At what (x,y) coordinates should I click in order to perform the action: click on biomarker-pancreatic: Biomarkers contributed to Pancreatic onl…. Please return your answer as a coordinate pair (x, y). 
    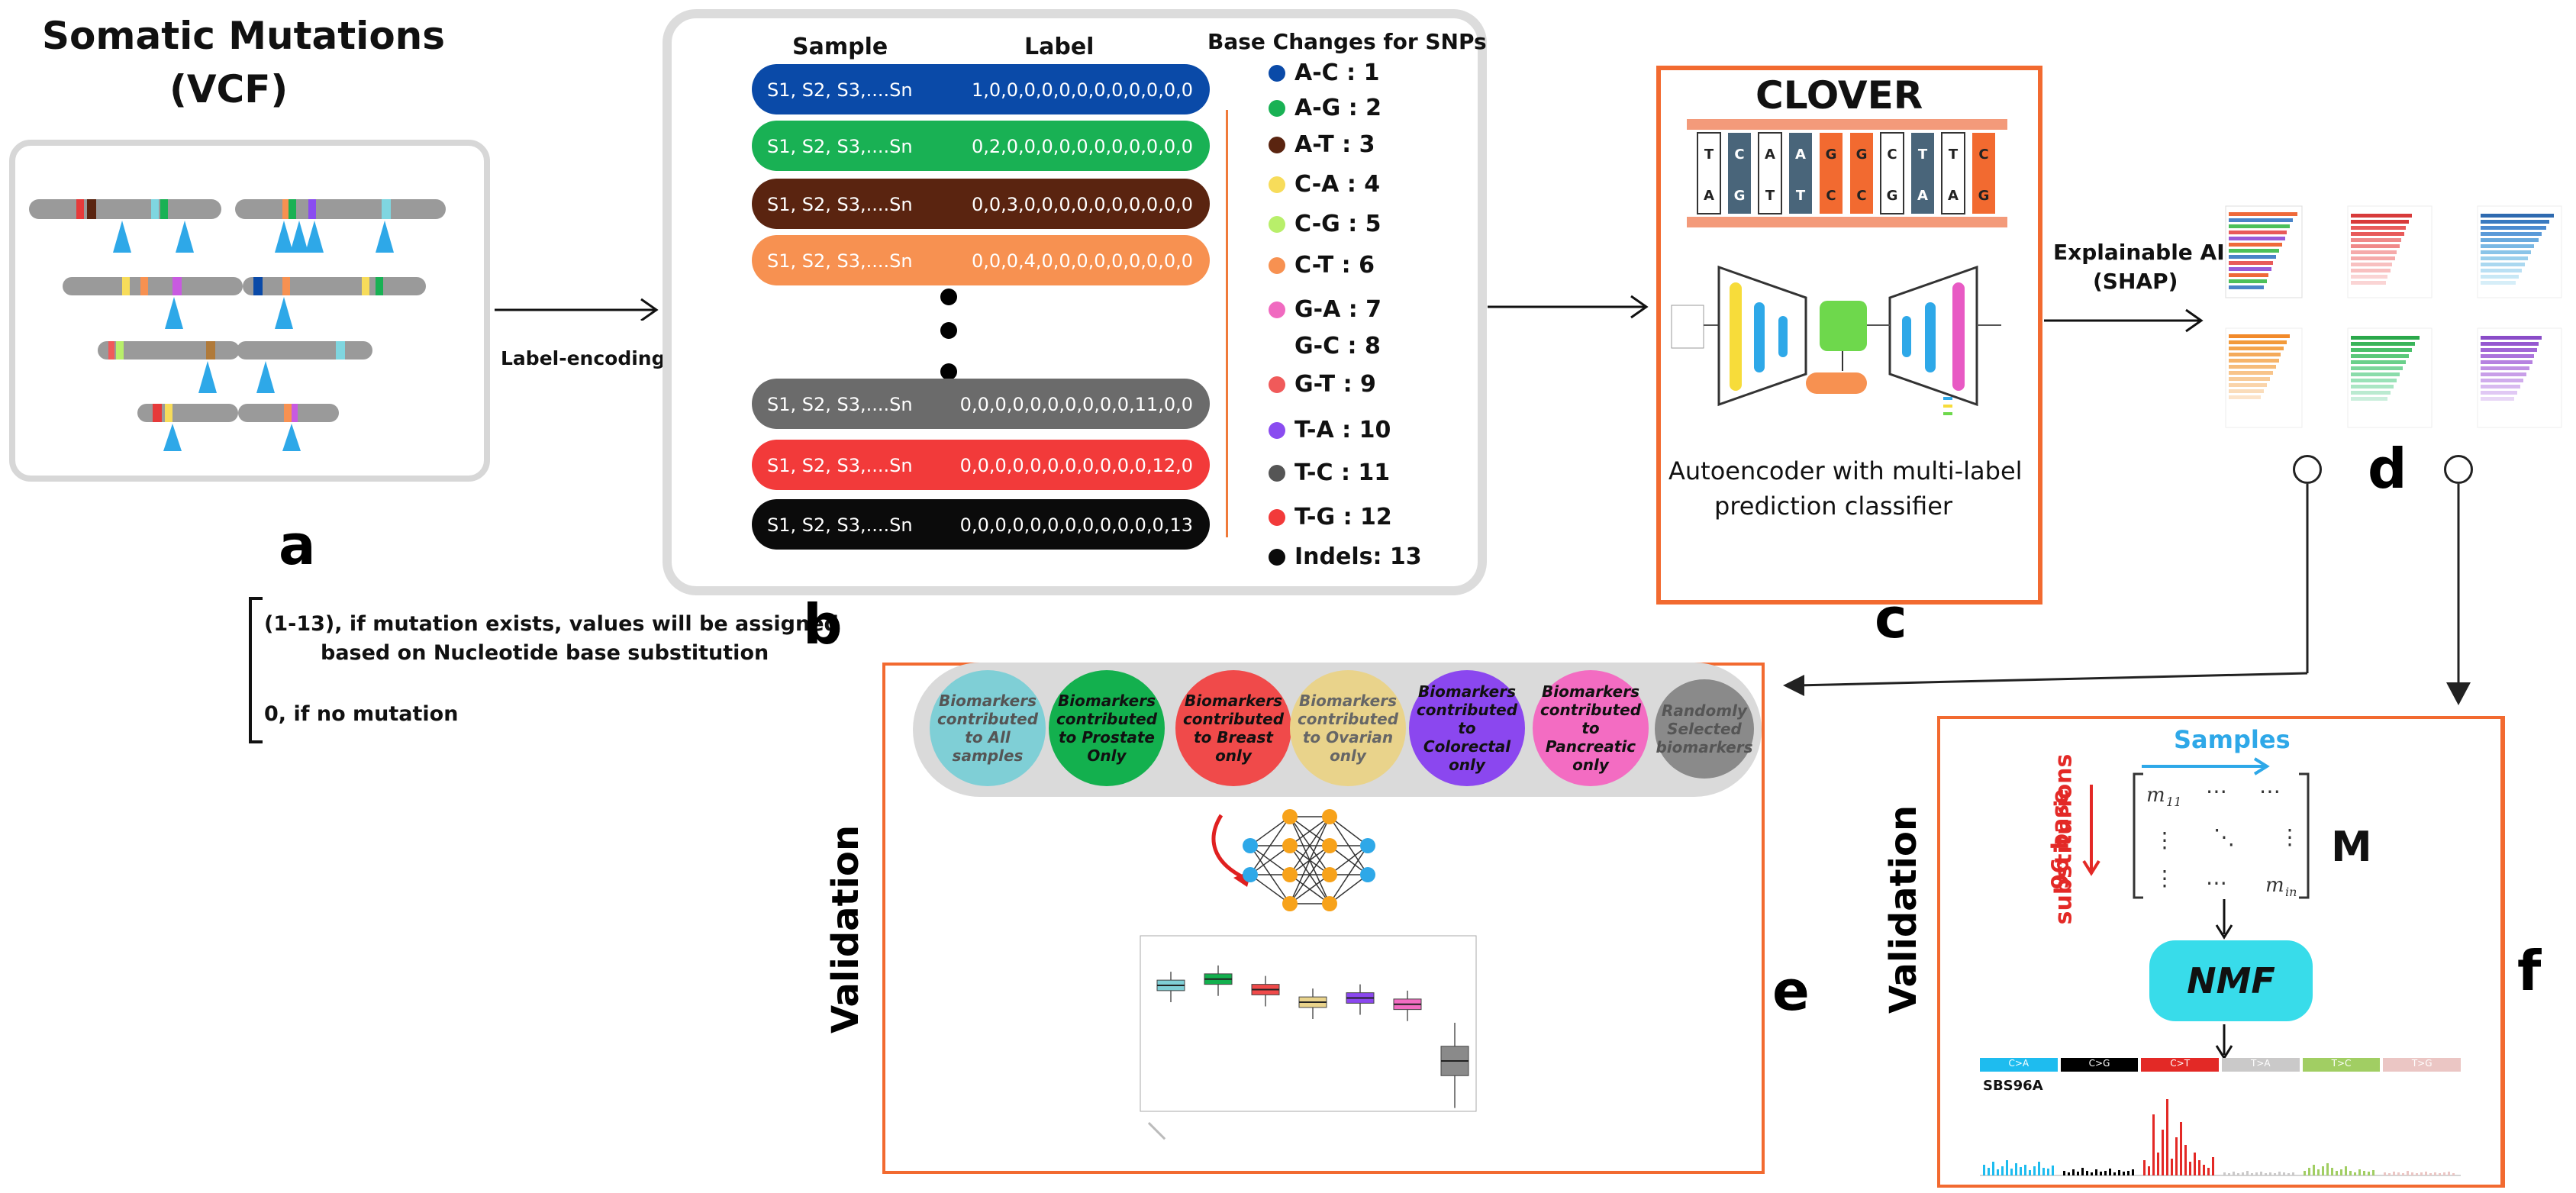
    Looking at the image, I should click on (1591, 728).